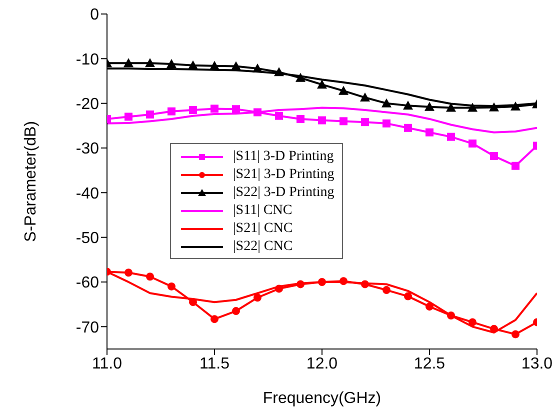  What do you see at coordinates (322, 363) in the screenshot?
I see `x-tick-label: 12.0` at bounding box center [322, 363].